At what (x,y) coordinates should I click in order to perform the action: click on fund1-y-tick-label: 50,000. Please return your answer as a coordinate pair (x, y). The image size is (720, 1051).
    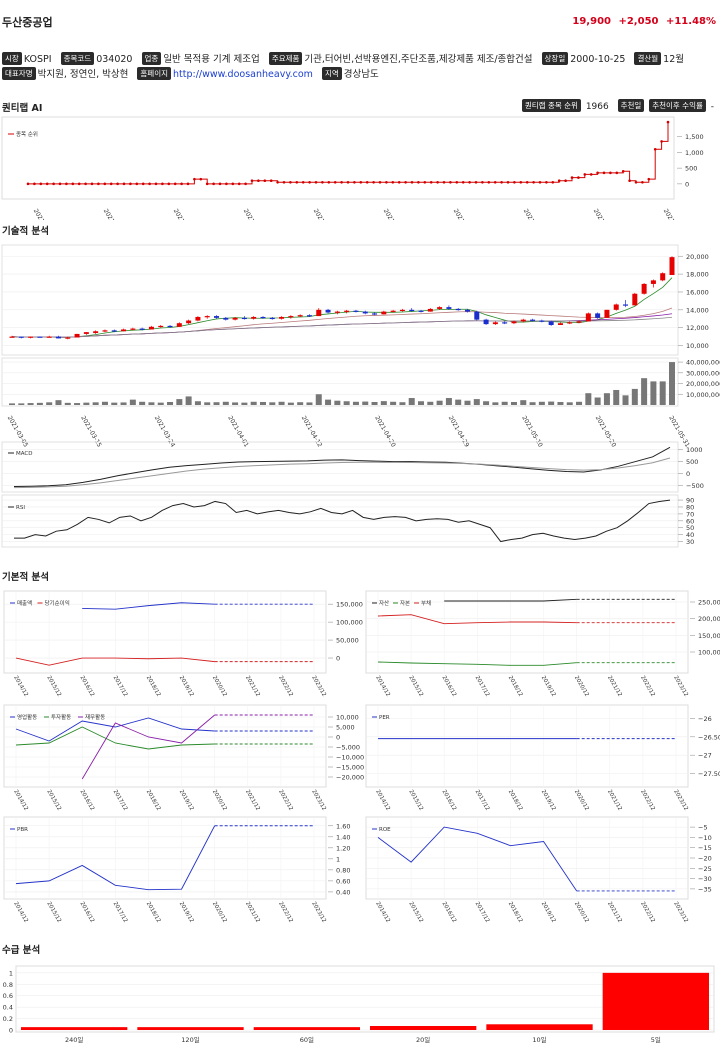
    Looking at the image, I should click on (347, 641).